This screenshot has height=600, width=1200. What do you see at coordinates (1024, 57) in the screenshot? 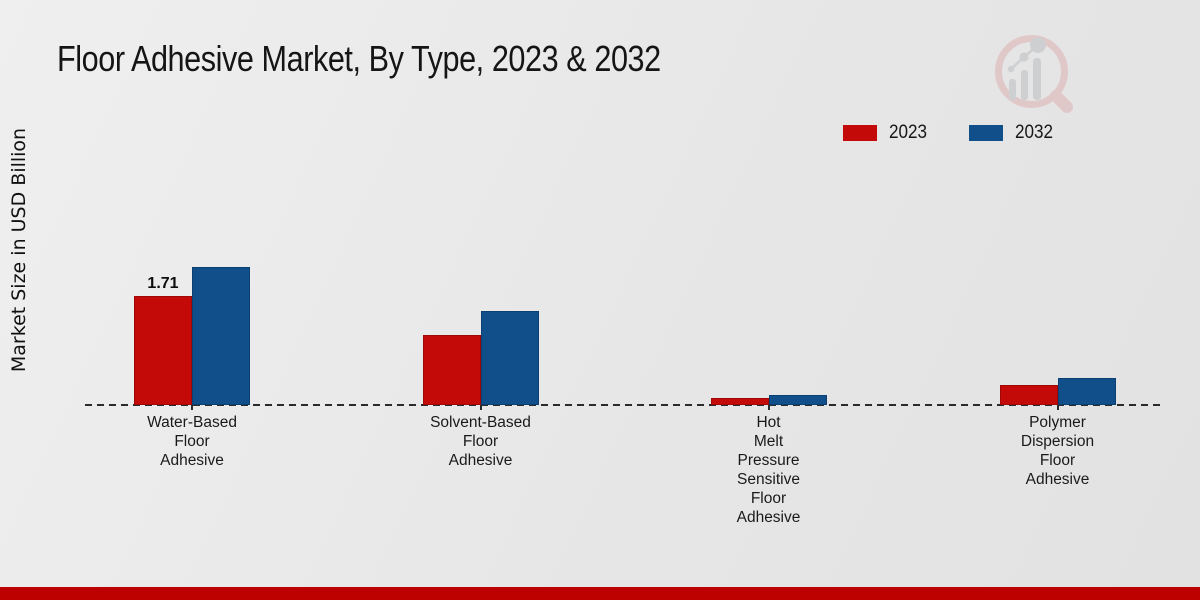
I see `logo-dot-medium-icon` at bounding box center [1024, 57].